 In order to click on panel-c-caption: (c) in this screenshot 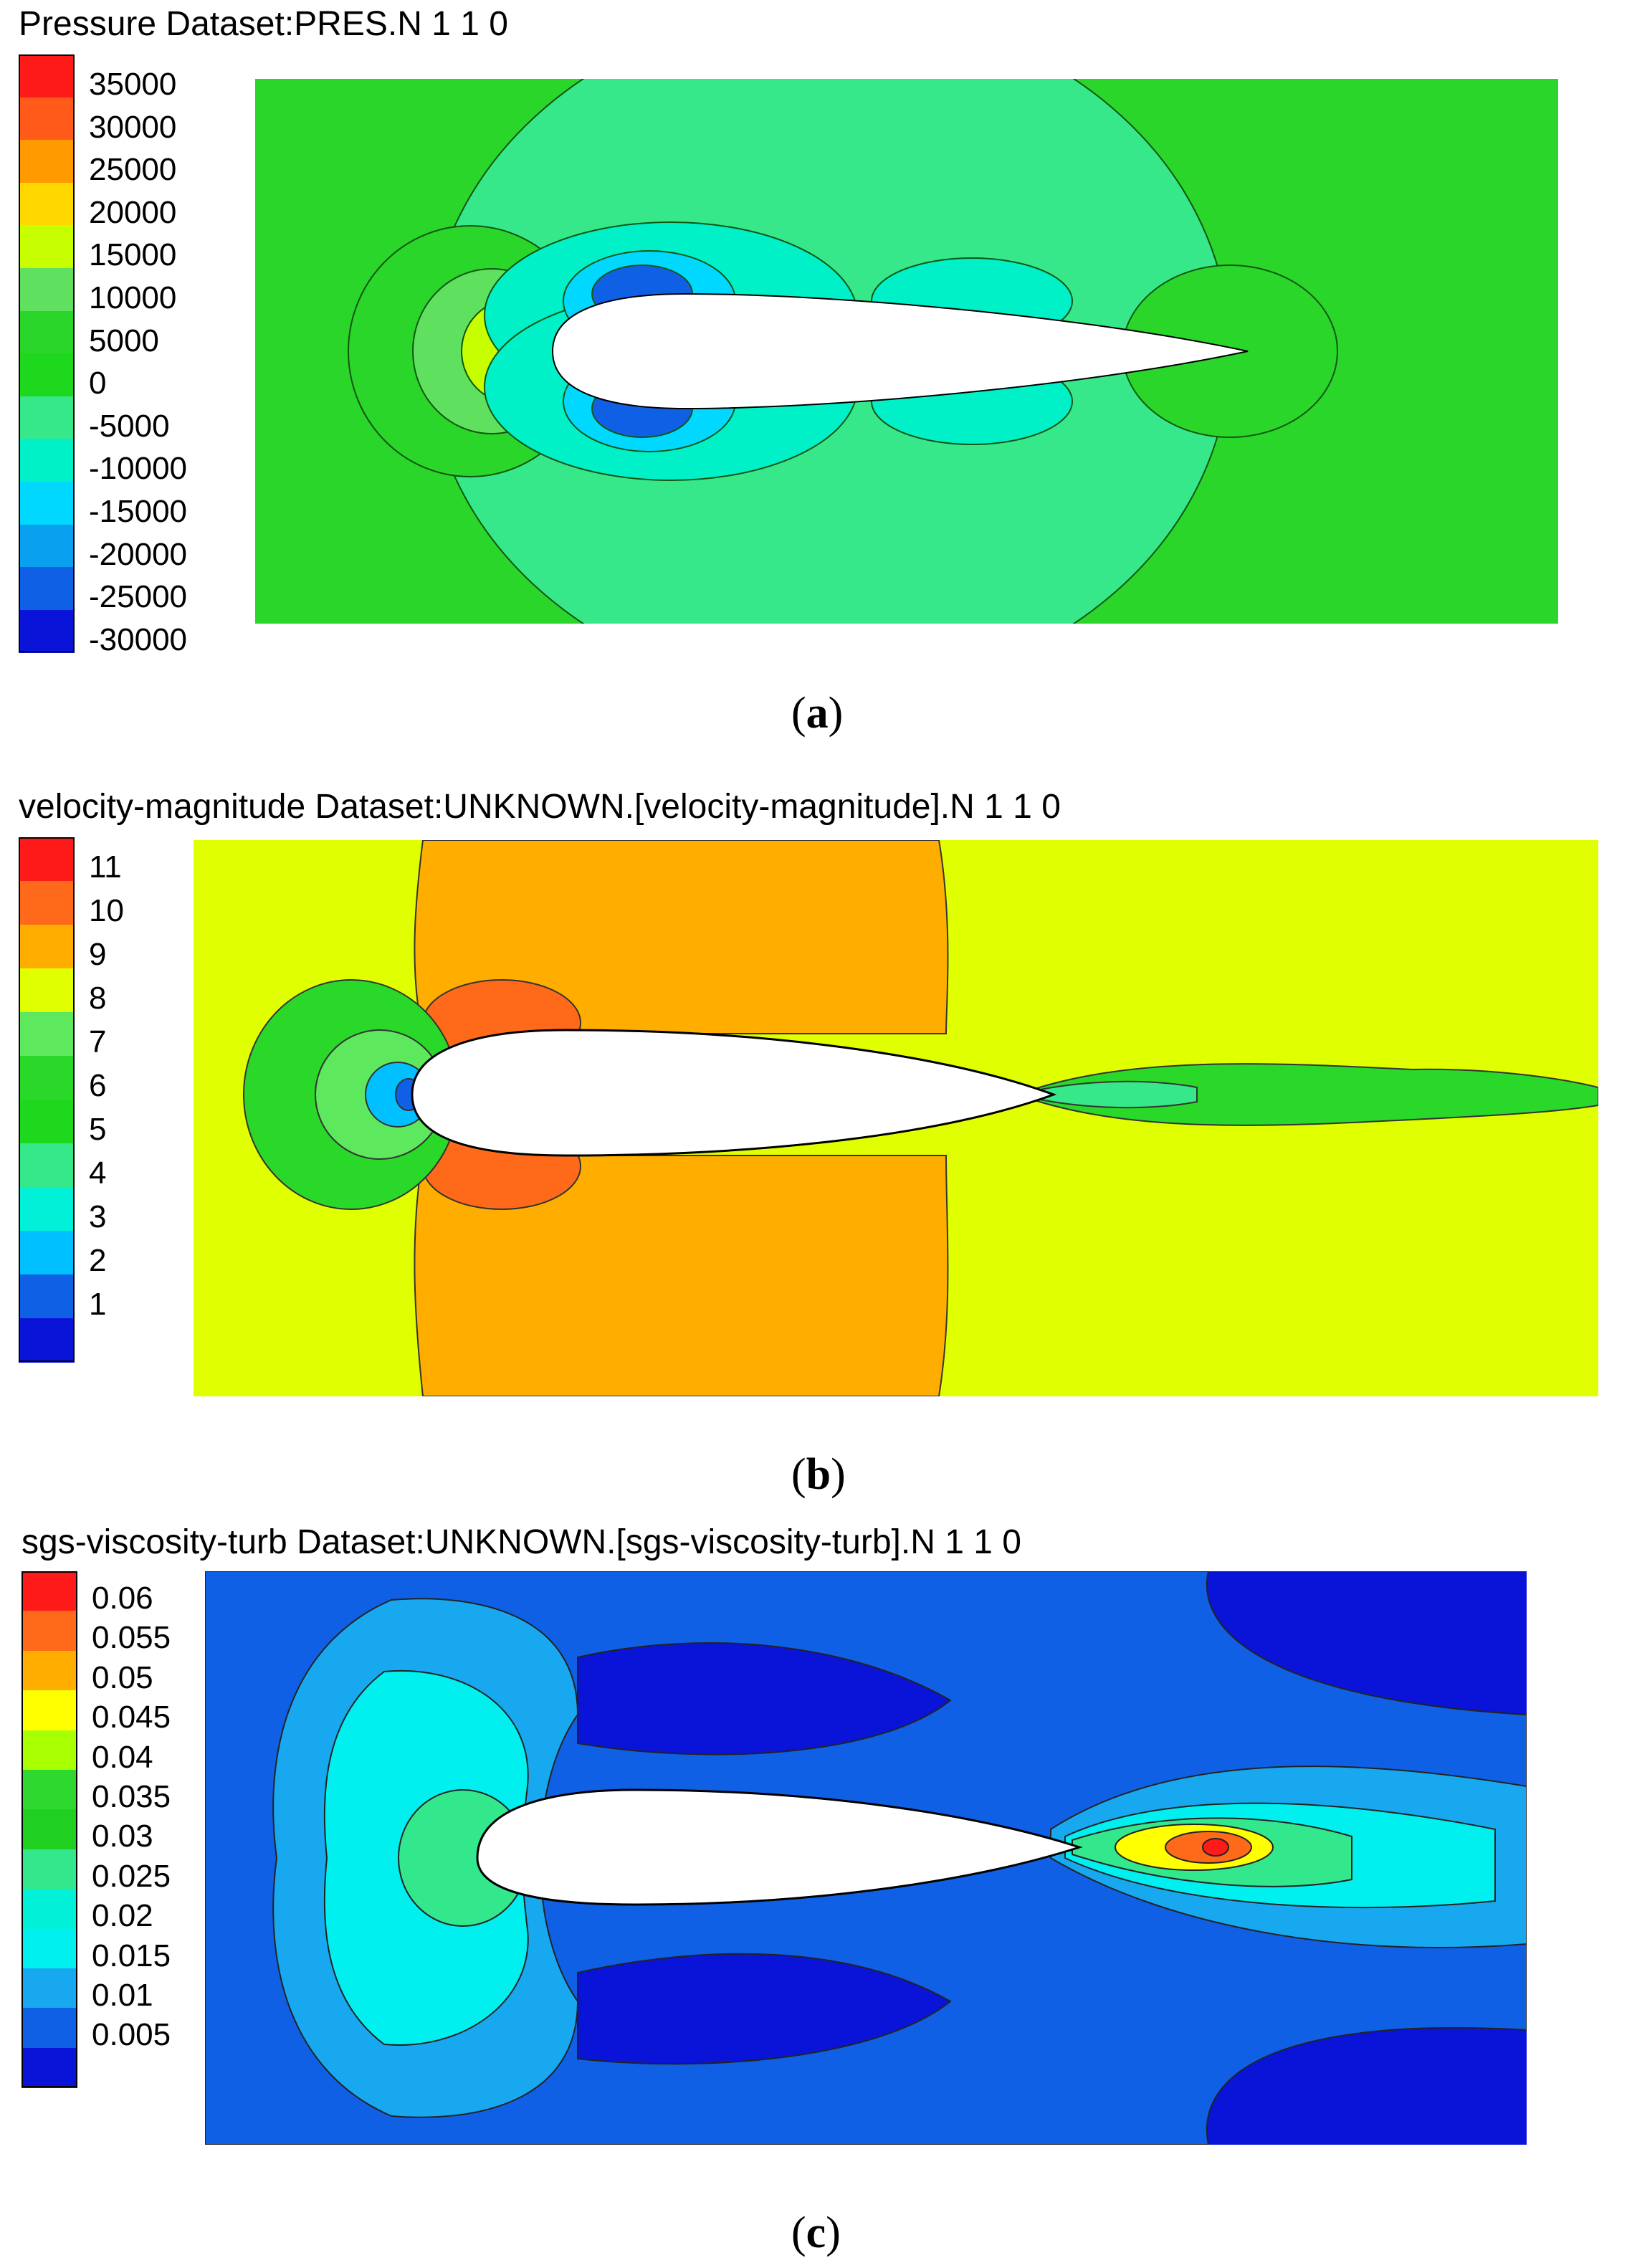, I will do `click(816, 2233)`.